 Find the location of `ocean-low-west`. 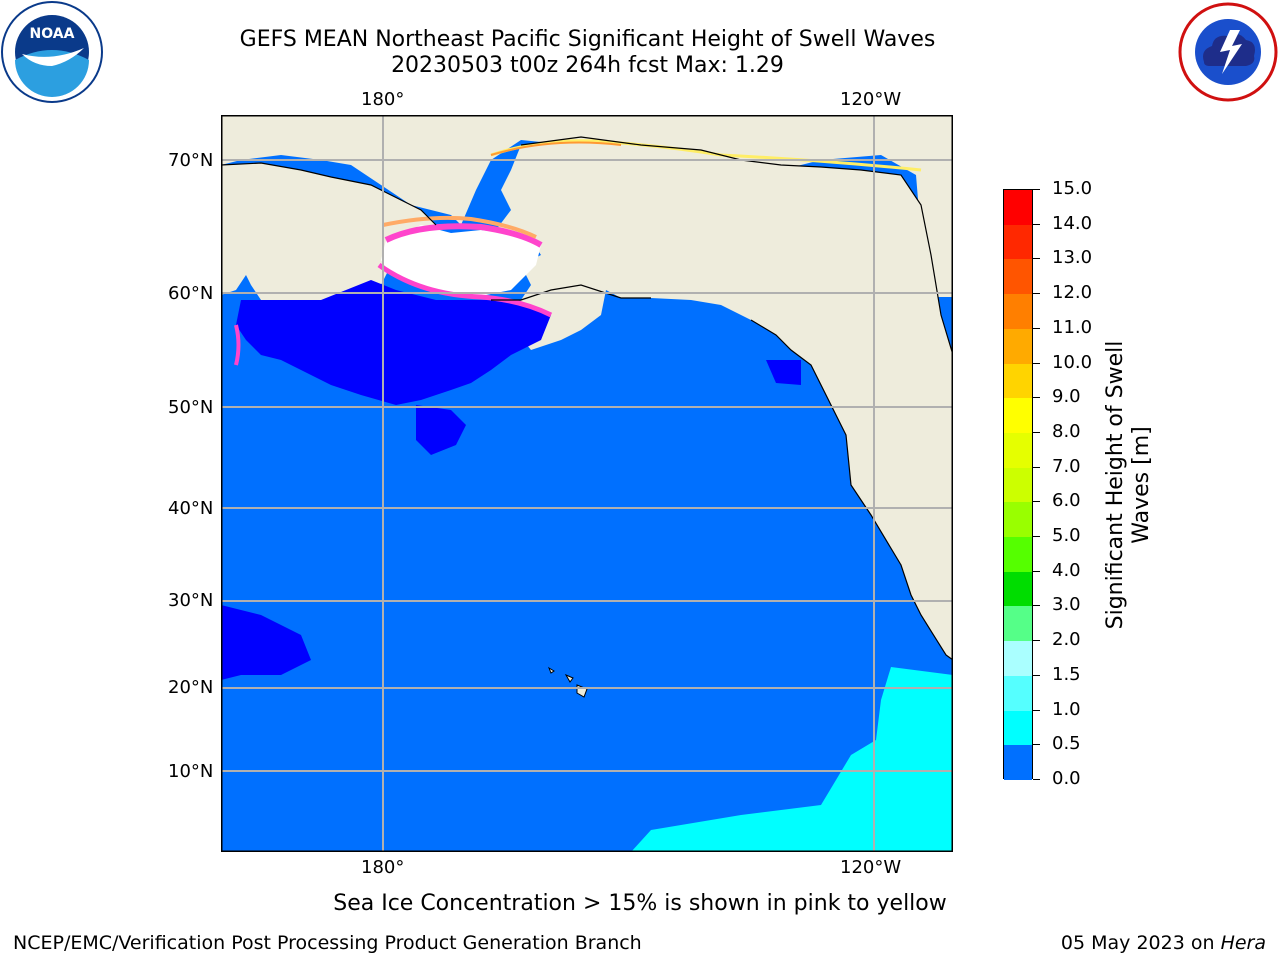

ocean-low-west is located at coordinates (266, 642).